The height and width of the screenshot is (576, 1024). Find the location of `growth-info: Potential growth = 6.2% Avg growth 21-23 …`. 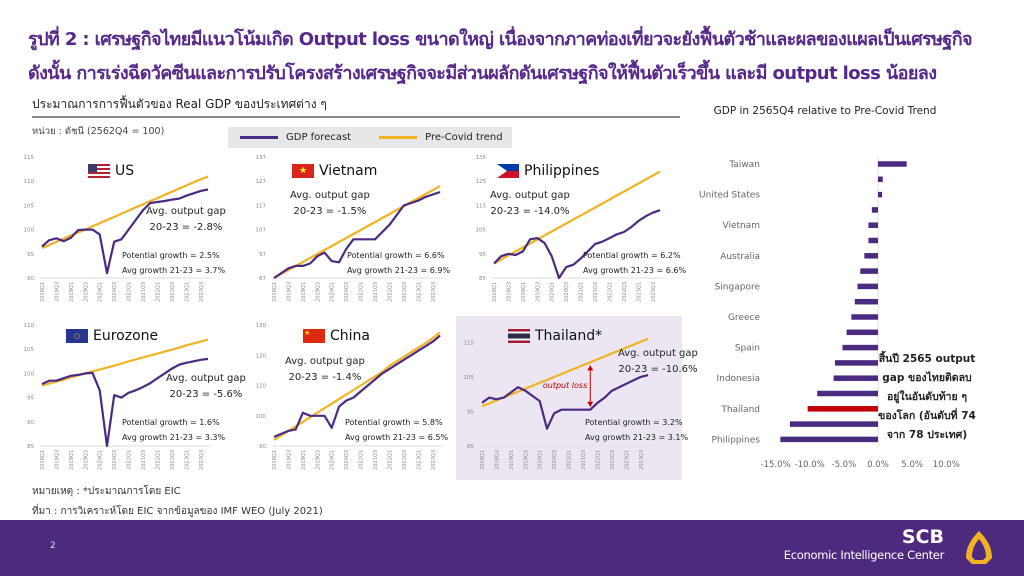

growth-info: Potential growth = 6.2% Avg growth 21-23 … is located at coordinates (634, 263).